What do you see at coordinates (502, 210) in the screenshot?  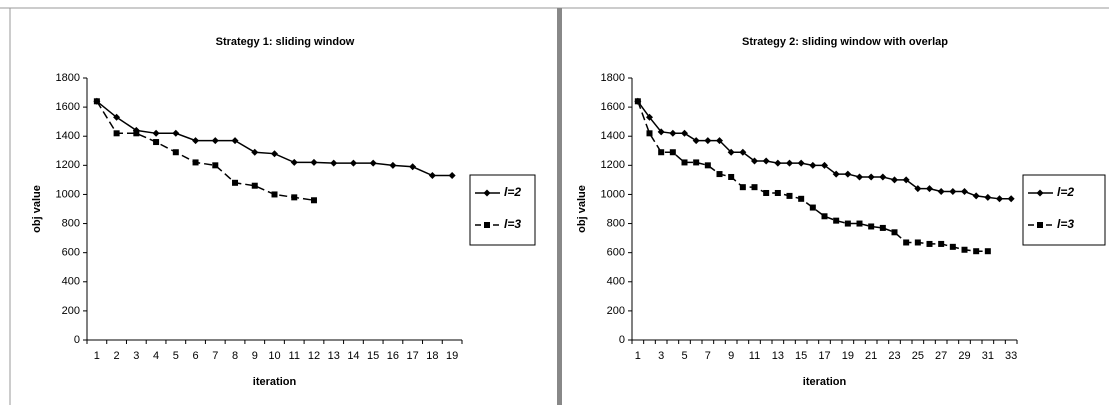 I see `legend-box` at bounding box center [502, 210].